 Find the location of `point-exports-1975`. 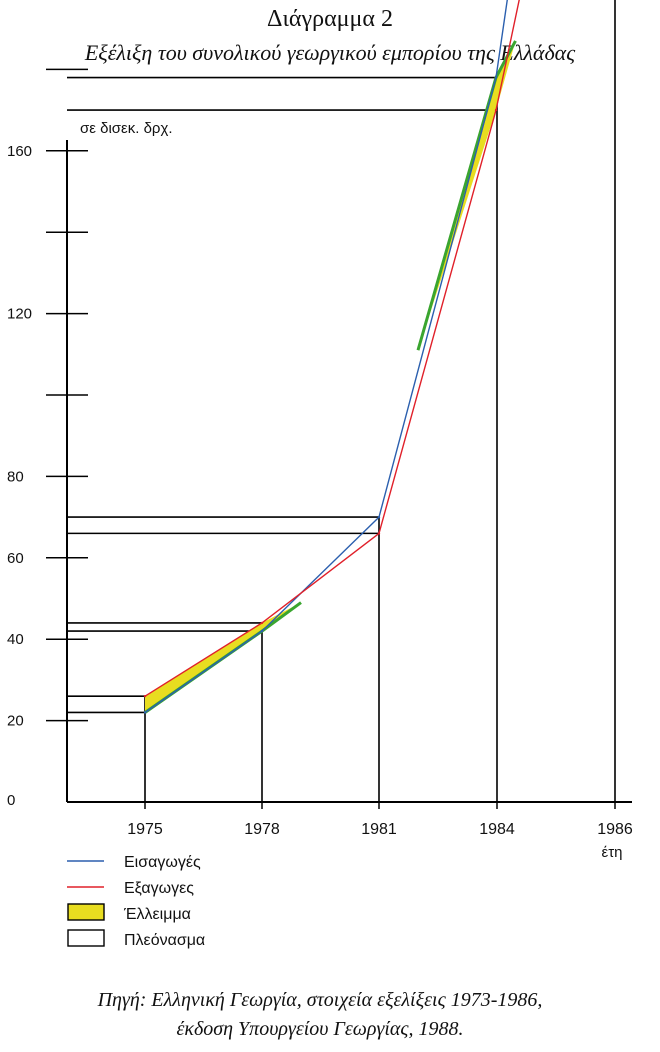

point-exports-1975 is located at coordinates (145, 696).